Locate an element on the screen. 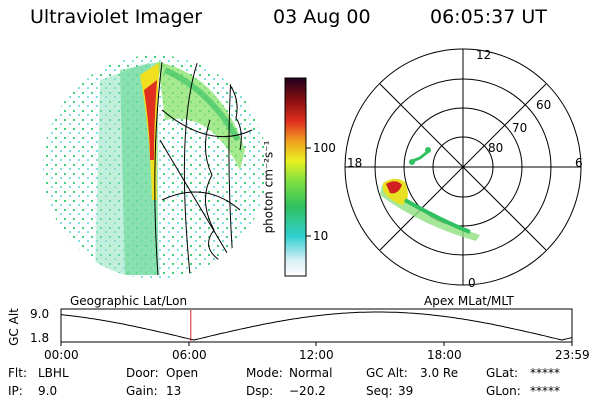 The width and height of the screenshot is (600, 400). mlt-label-18: 18 is located at coordinates (355, 163).